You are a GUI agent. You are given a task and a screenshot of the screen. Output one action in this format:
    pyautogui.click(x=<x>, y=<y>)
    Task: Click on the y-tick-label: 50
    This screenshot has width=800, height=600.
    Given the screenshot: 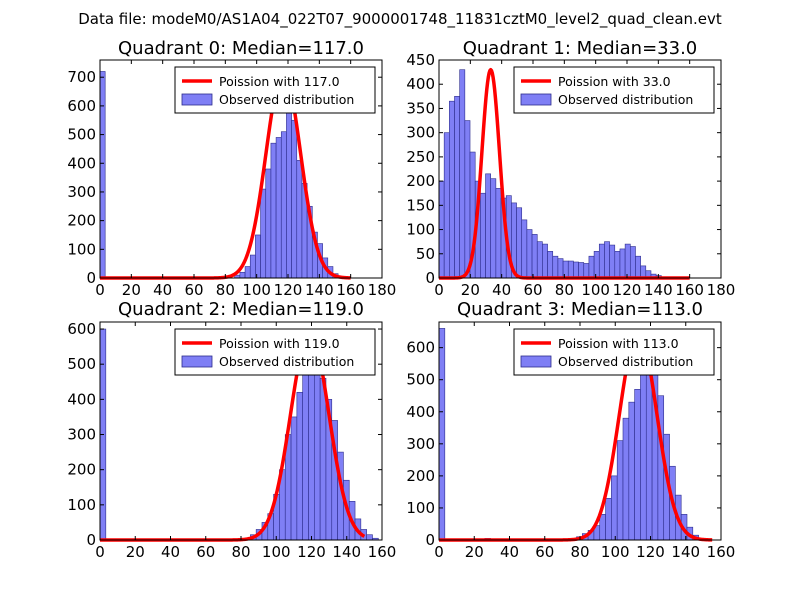 What is the action you would take?
    pyautogui.click(x=425, y=254)
    